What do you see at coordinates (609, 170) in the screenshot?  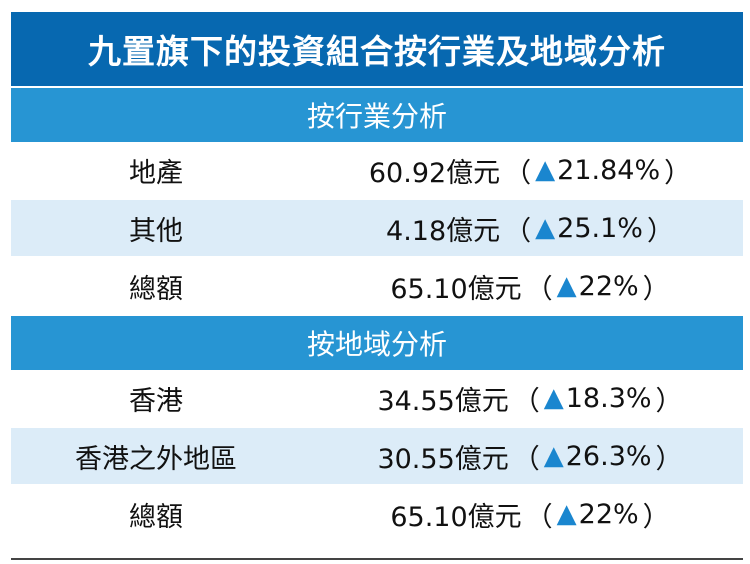 I see `change: 21.84%` at bounding box center [609, 170].